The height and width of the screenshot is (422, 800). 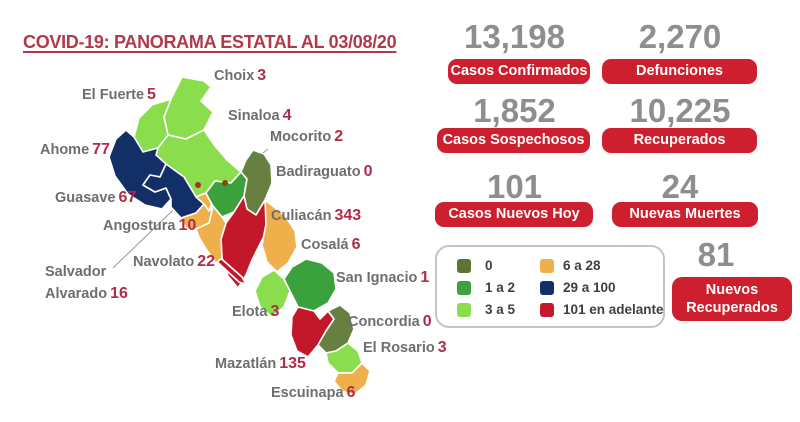 I want to click on suspected-cases-number: 1,852, so click(x=514, y=110).